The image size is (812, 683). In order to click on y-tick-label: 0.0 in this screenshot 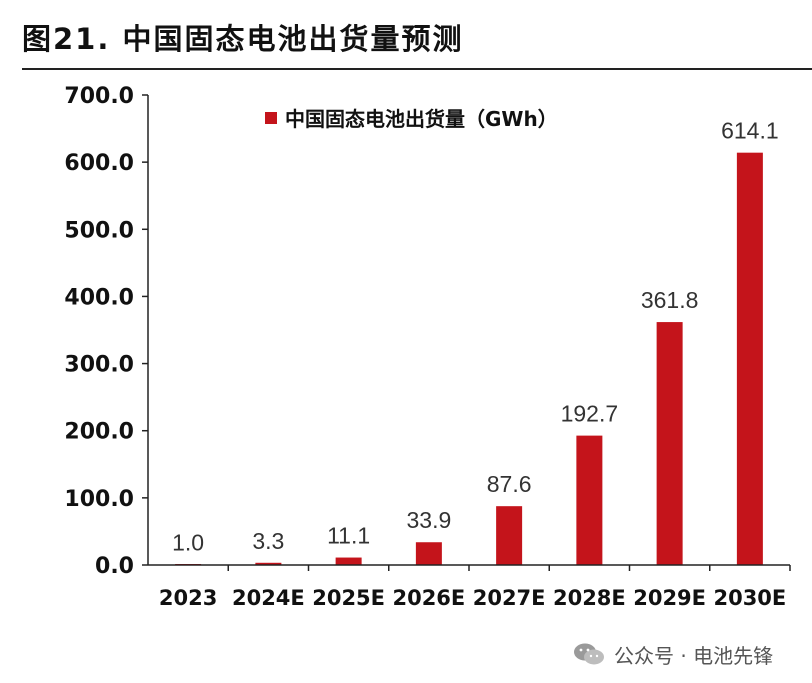, I will do `click(114, 566)`.